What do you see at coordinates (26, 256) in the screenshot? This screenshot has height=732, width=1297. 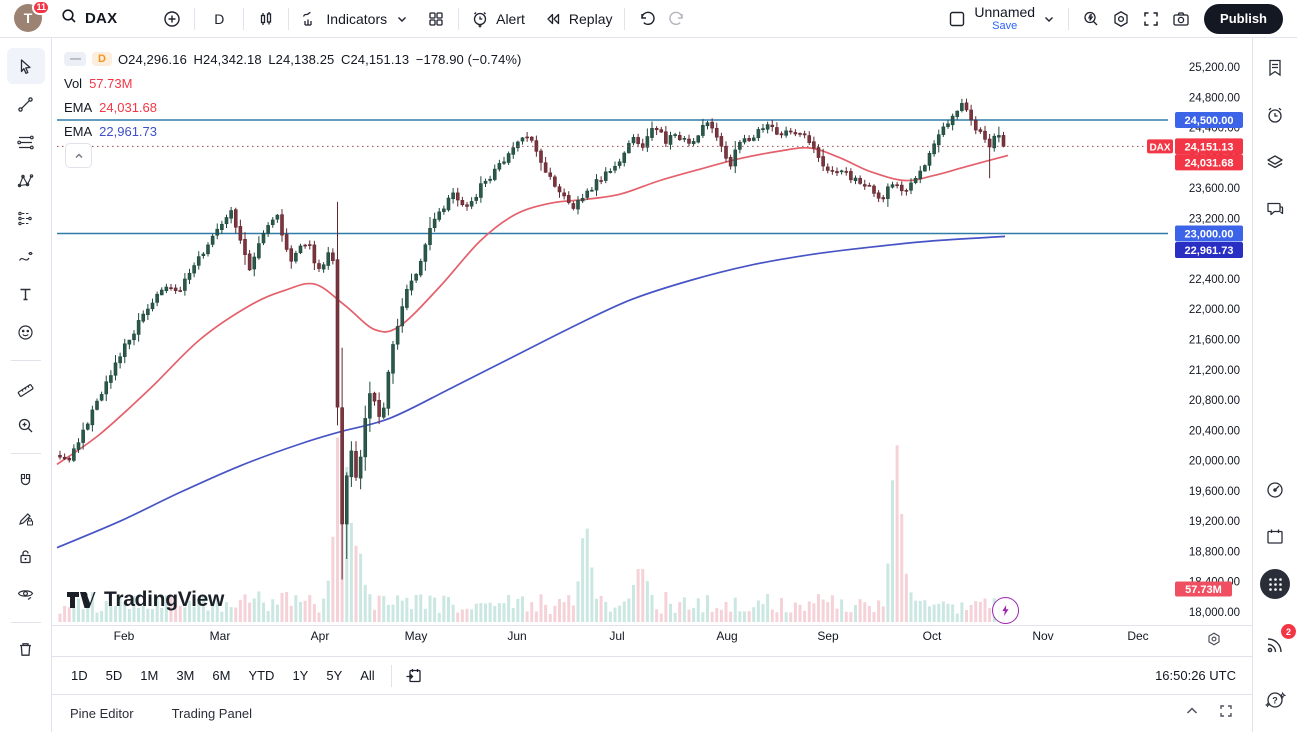 I see `brush-tool` at bounding box center [26, 256].